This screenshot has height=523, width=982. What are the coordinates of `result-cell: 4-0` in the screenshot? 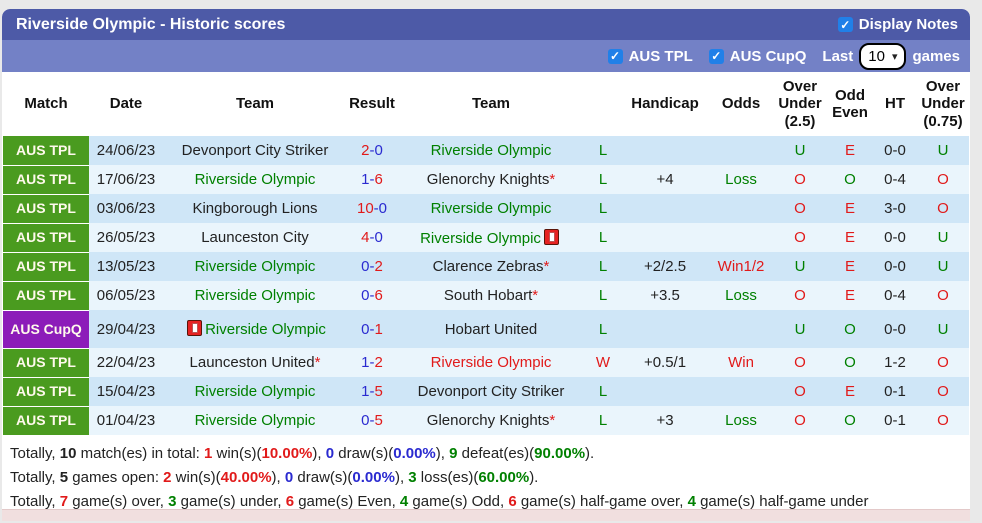 It's located at (372, 237).